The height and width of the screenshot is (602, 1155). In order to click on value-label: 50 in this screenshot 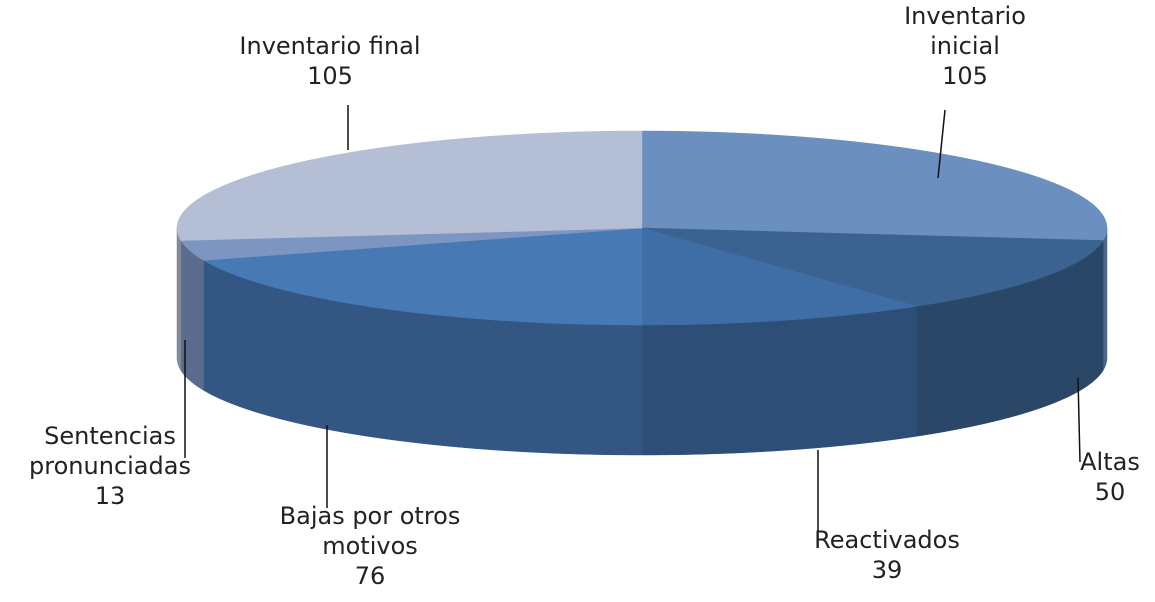, I will do `click(1110, 492)`.